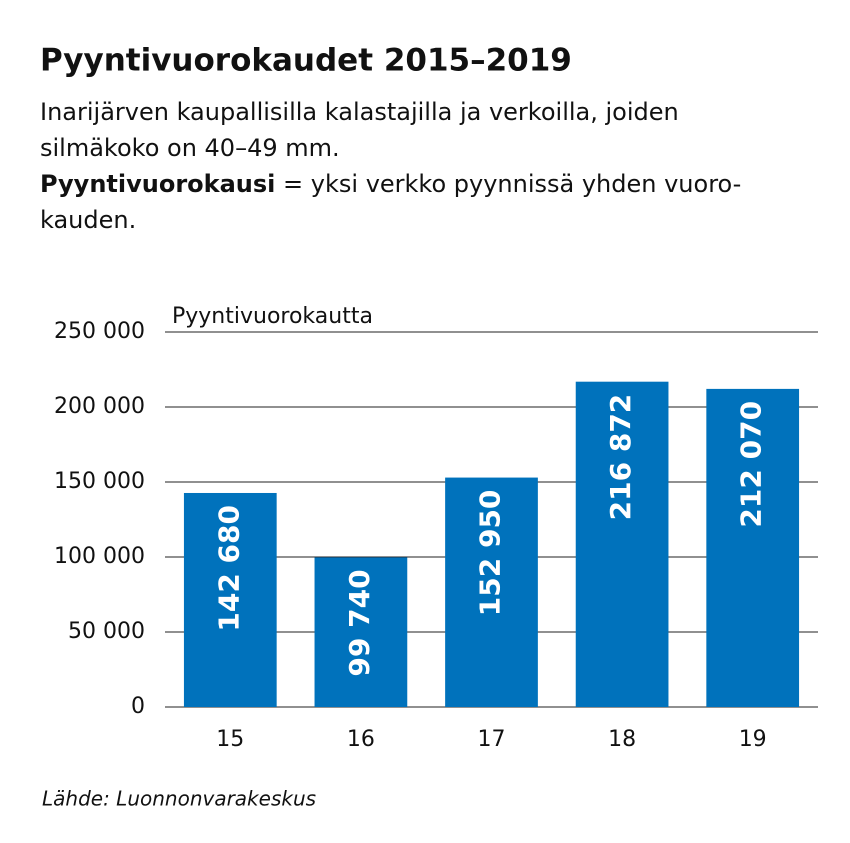  I want to click on x-tick-label: 16, so click(361, 739).